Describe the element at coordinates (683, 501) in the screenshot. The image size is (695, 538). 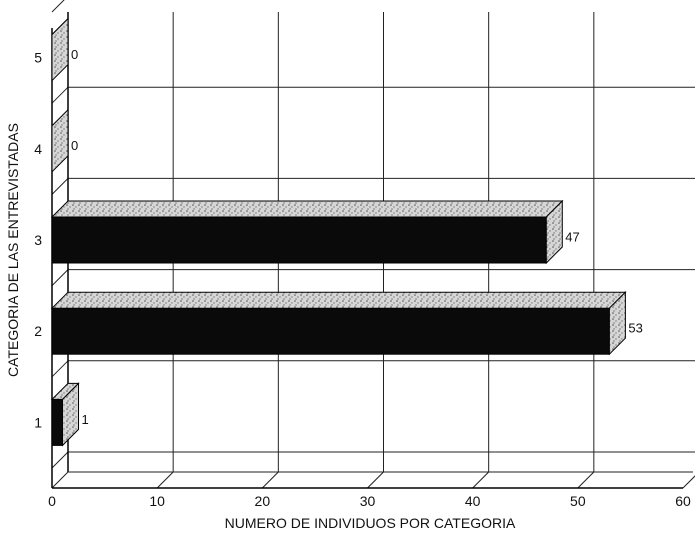
I see `x-tick-label: 60` at that location.